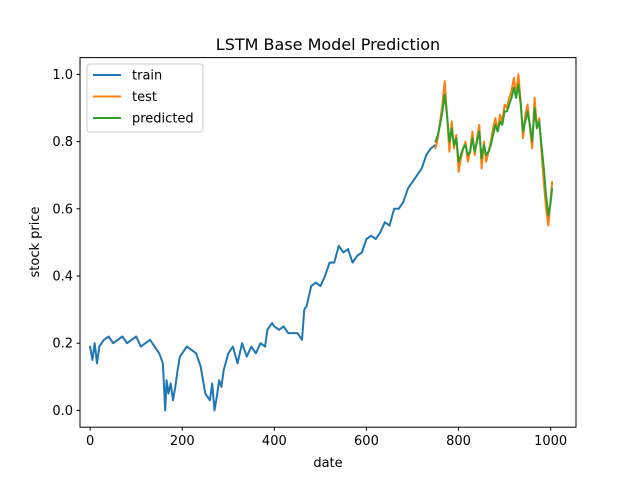  Describe the element at coordinates (147, 76) in the screenshot. I see `legend-label-train: train` at that location.